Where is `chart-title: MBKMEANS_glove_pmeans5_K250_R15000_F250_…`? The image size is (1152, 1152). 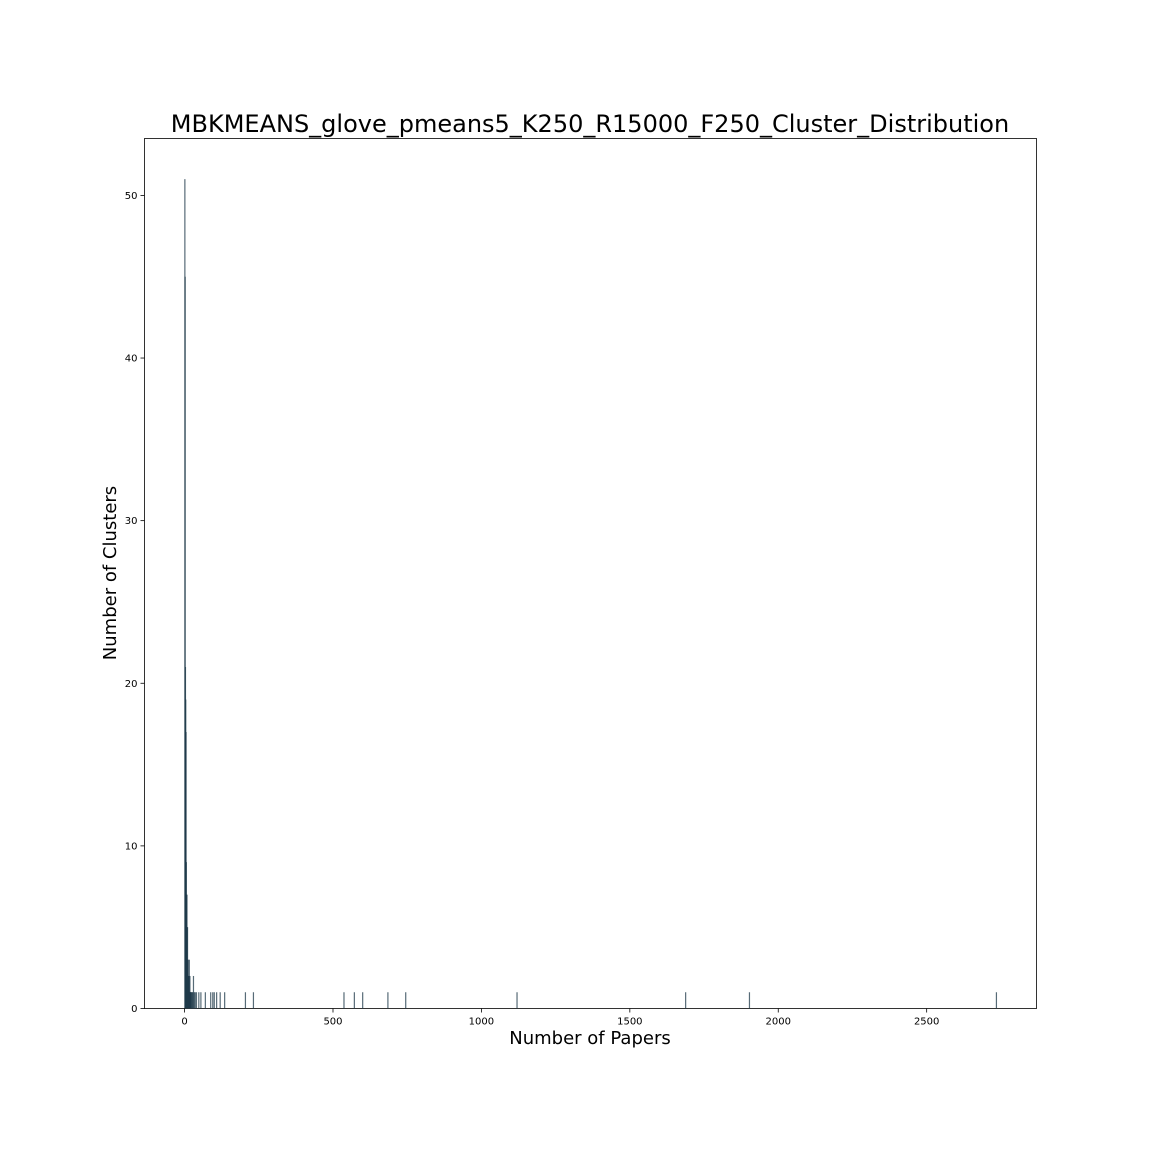
chart-title: MBKMEANS_glove_pmeans5_K250_R15000_F250_… is located at coordinates (590, 124).